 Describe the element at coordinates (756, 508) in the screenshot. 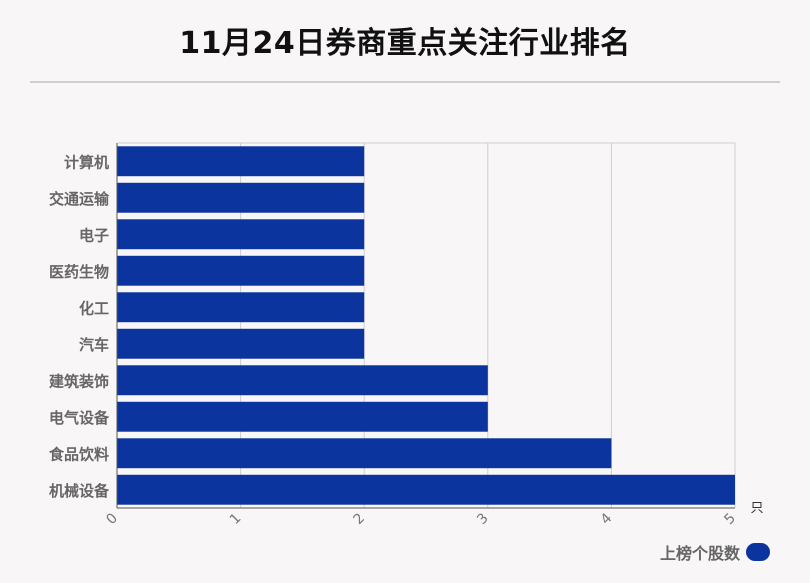

I see `x-unit-label: 只` at that location.